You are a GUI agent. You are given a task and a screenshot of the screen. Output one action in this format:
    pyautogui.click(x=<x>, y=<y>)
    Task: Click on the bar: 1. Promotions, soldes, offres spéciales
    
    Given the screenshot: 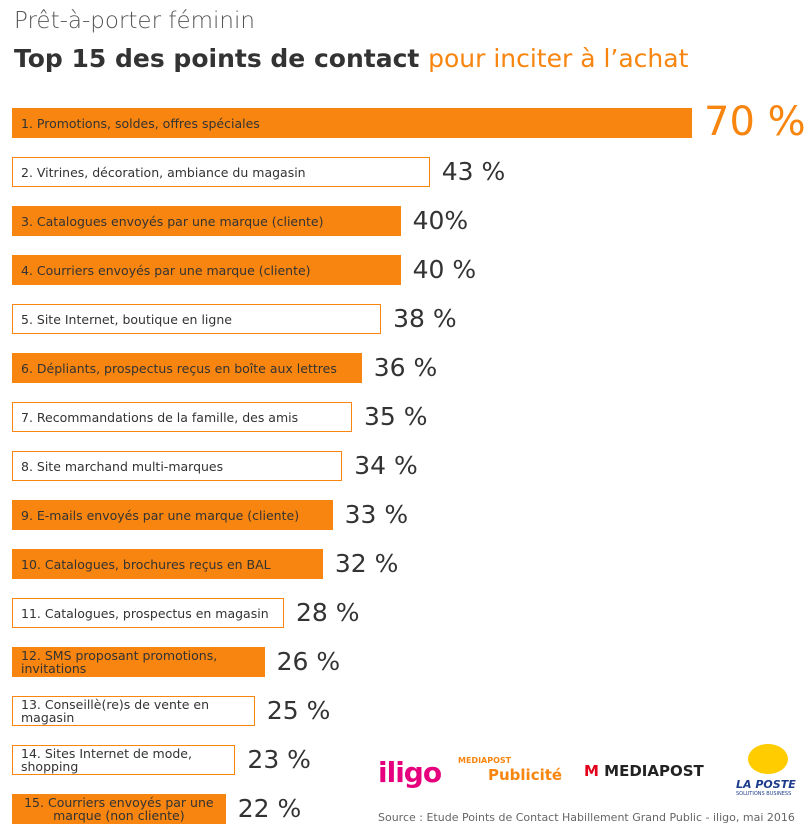 What is the action you would take?
    pyautogui.click(x=352, y=123)
    